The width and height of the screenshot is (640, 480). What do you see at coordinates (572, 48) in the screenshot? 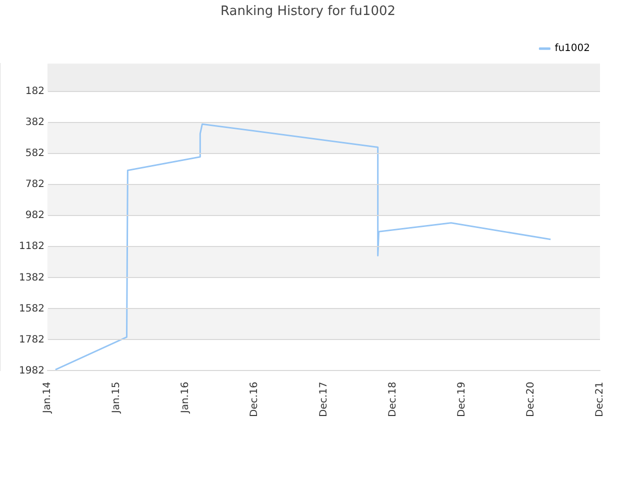
I see `legend-label: fu1002` at bounding box center [572, 48].